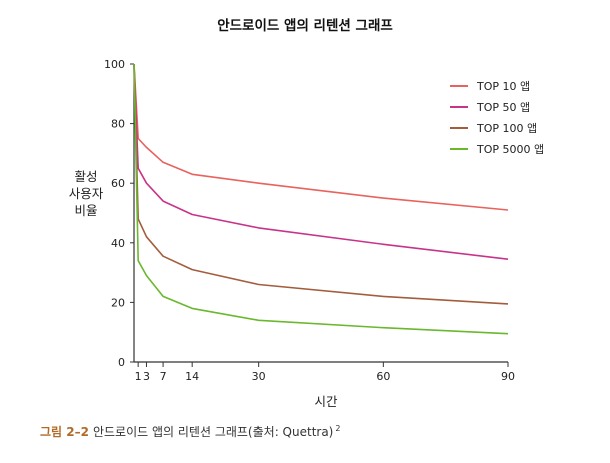  What do you see at coordinates (163, 376) in the screenshot?
I see `x-tick-label: 7` at bounding box center [163, 376].